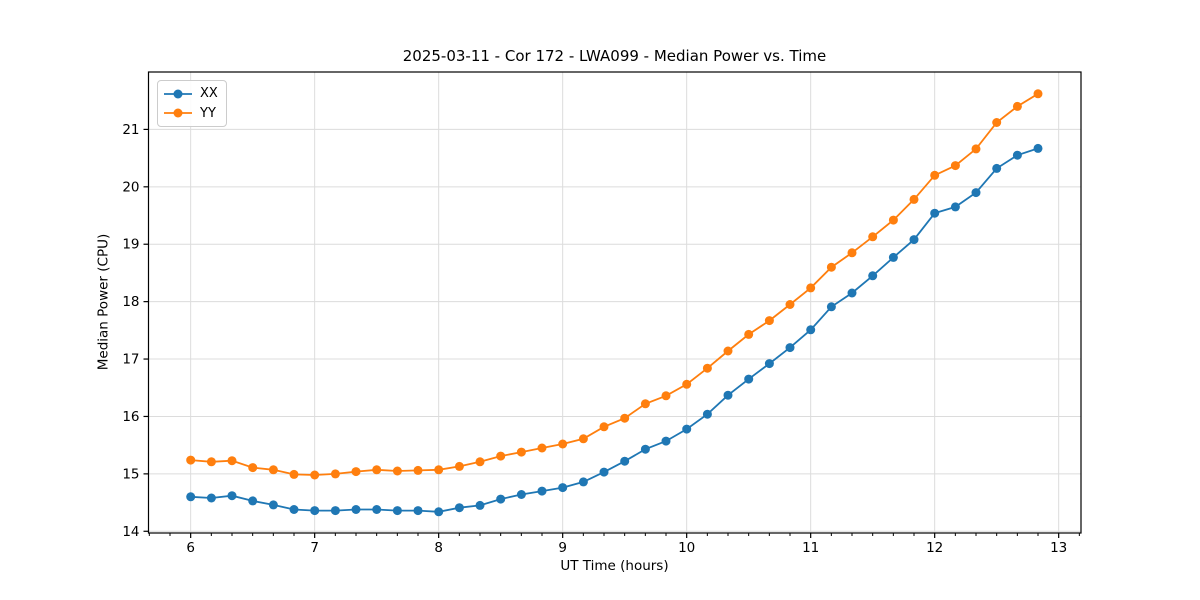 The width and height of the screenshot is (1200, 600). What do you see at coordinates (130, 360) in the screenshot?
I see `y-tick-label: 17` at bounding box center [130, 360].